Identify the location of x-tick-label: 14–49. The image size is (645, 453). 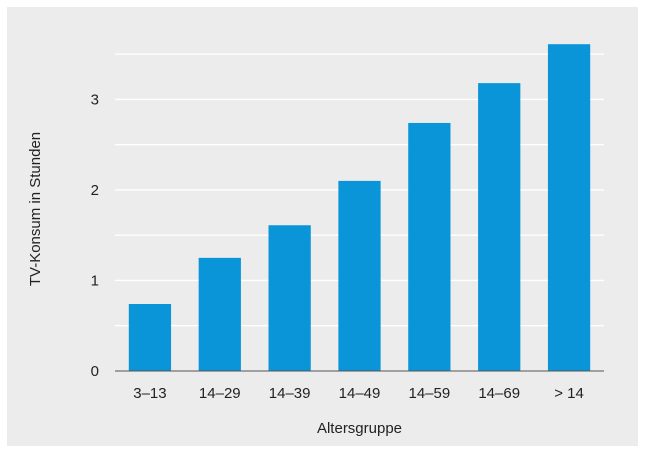
(360, 393).